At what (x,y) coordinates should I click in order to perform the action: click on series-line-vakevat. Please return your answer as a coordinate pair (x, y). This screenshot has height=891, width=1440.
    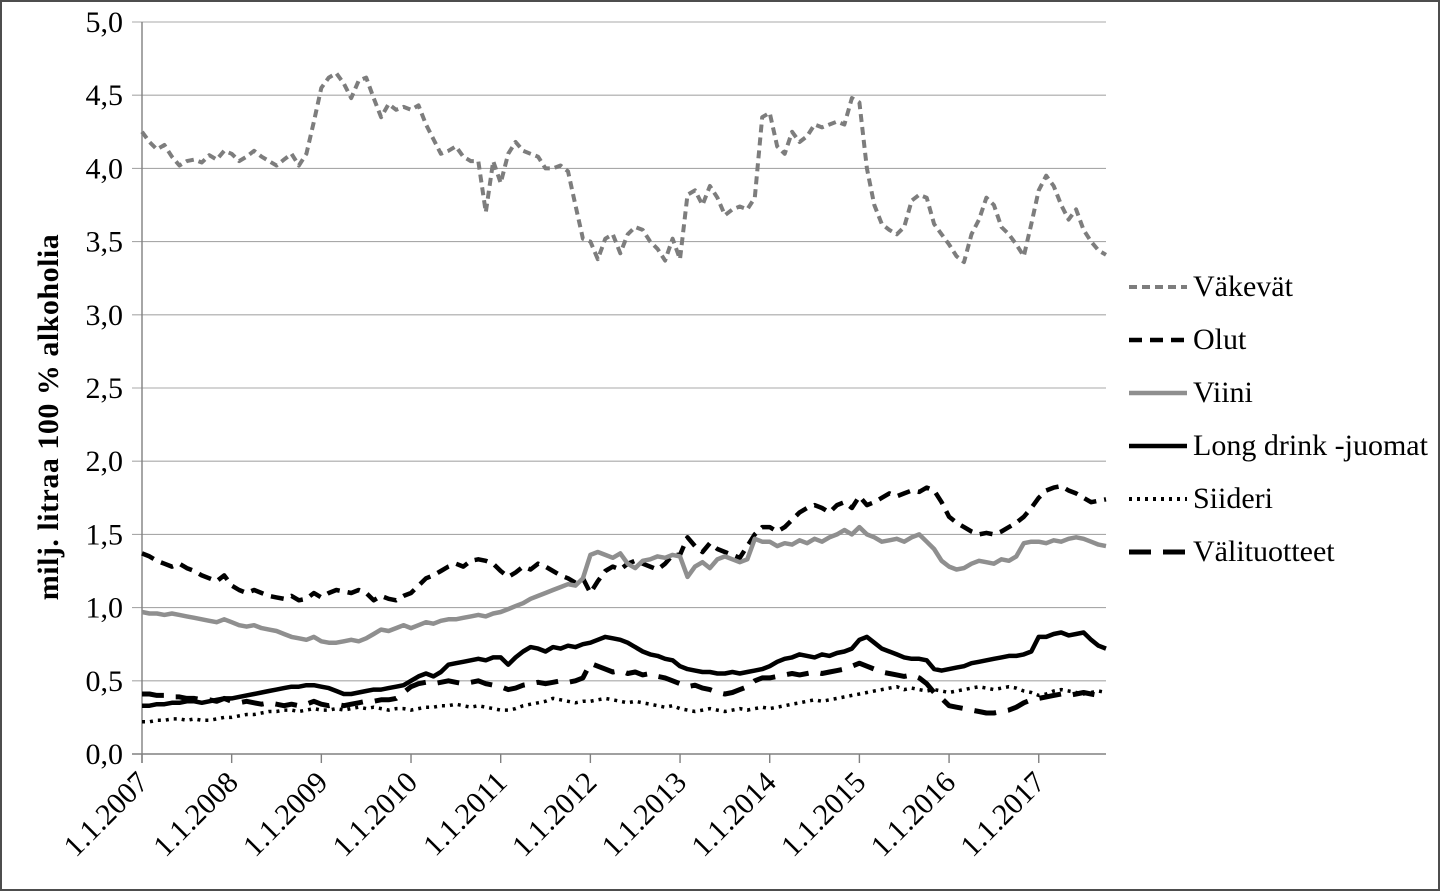
    Looking at the image, I should click on (624, 168).